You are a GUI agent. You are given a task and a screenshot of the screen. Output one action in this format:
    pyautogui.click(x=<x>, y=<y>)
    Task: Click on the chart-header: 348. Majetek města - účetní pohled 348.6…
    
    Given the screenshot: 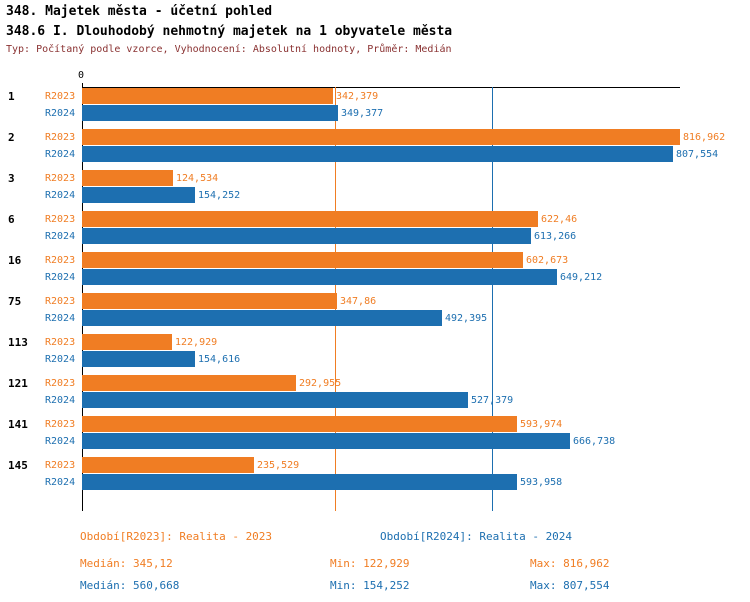 What is the action you would take?
    pyautogui.click(x=375, y=29)
    